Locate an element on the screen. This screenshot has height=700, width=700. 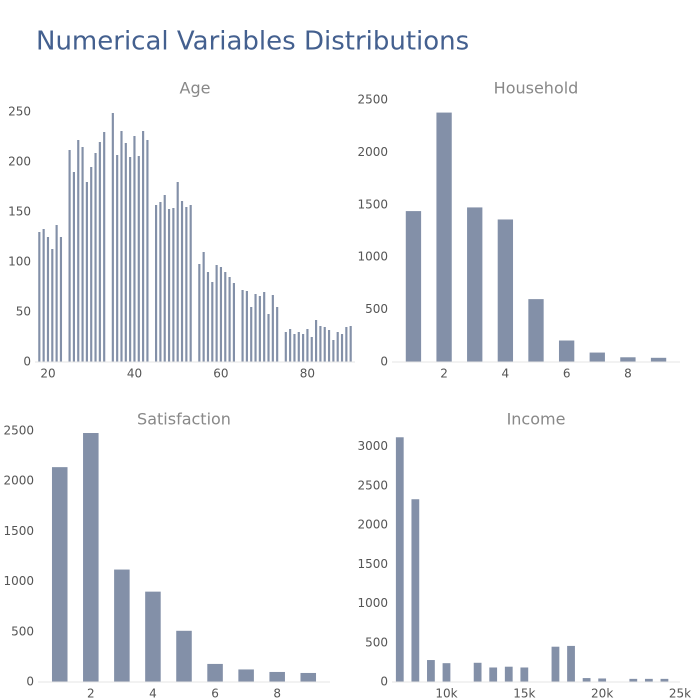
x-tick-label: 80 is located at coordinates (307, 374).